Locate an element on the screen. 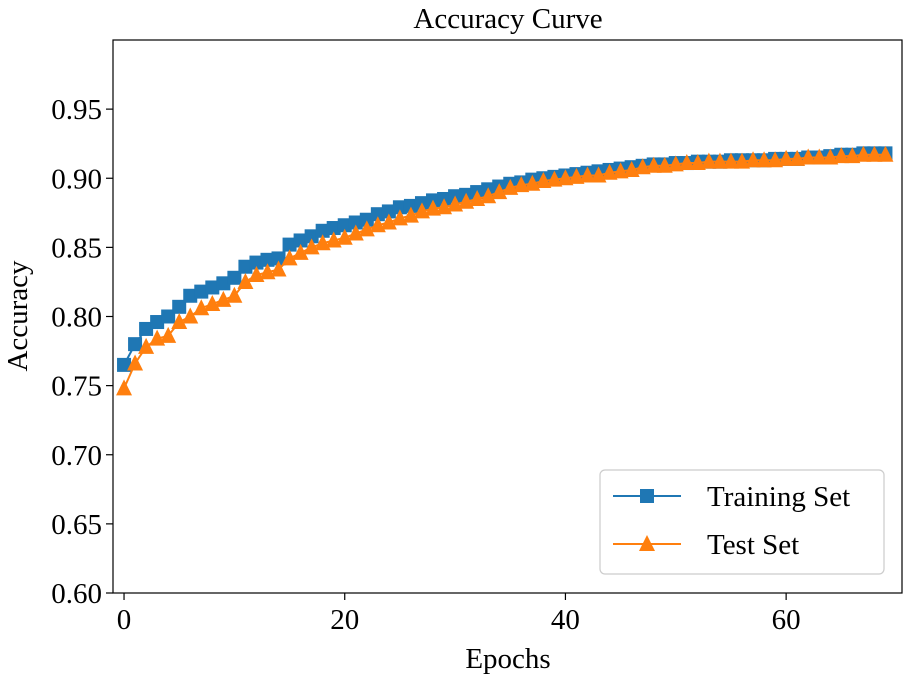 The width and height of the screenshot is (905, 678). y-tick-label: 0.95 is located at coordinates (76, 110).